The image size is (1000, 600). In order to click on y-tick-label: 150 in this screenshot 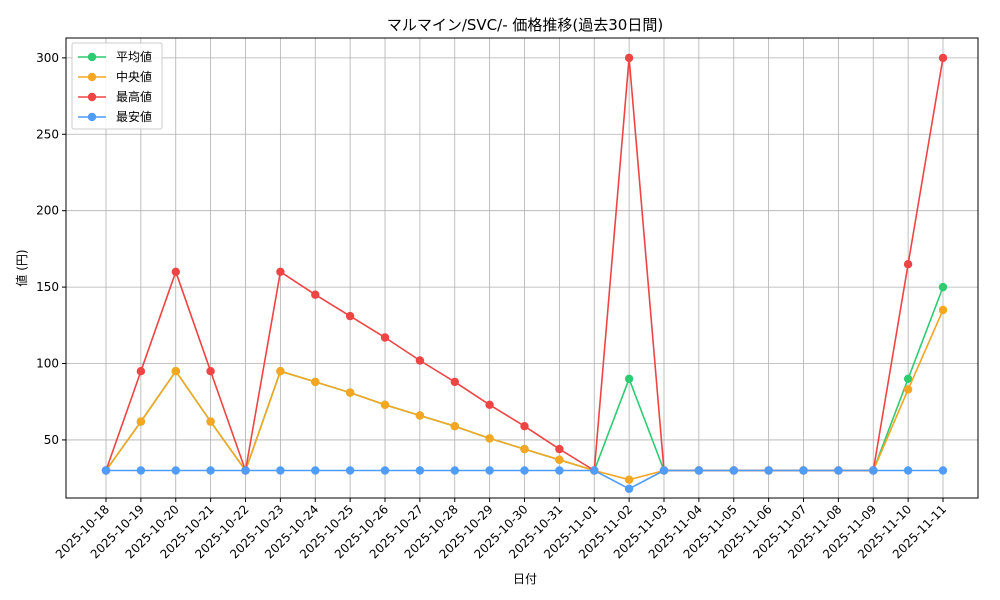, I will do `click(47, 287)`.